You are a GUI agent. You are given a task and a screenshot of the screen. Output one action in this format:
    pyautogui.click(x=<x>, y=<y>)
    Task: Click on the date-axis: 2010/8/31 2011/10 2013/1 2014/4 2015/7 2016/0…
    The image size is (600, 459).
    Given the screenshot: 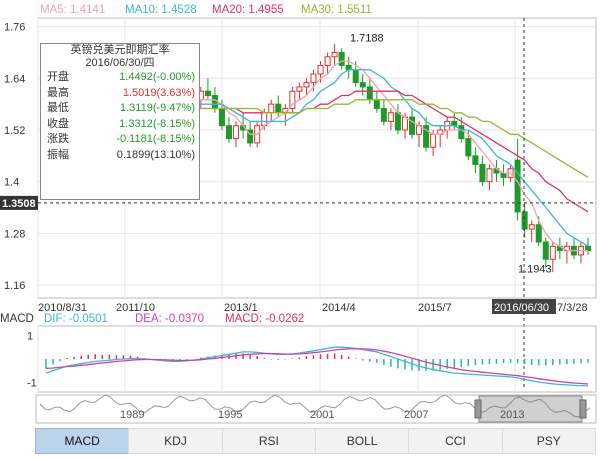 What is the action you would take?
    pyautogui.click(x=313, y=306)
    